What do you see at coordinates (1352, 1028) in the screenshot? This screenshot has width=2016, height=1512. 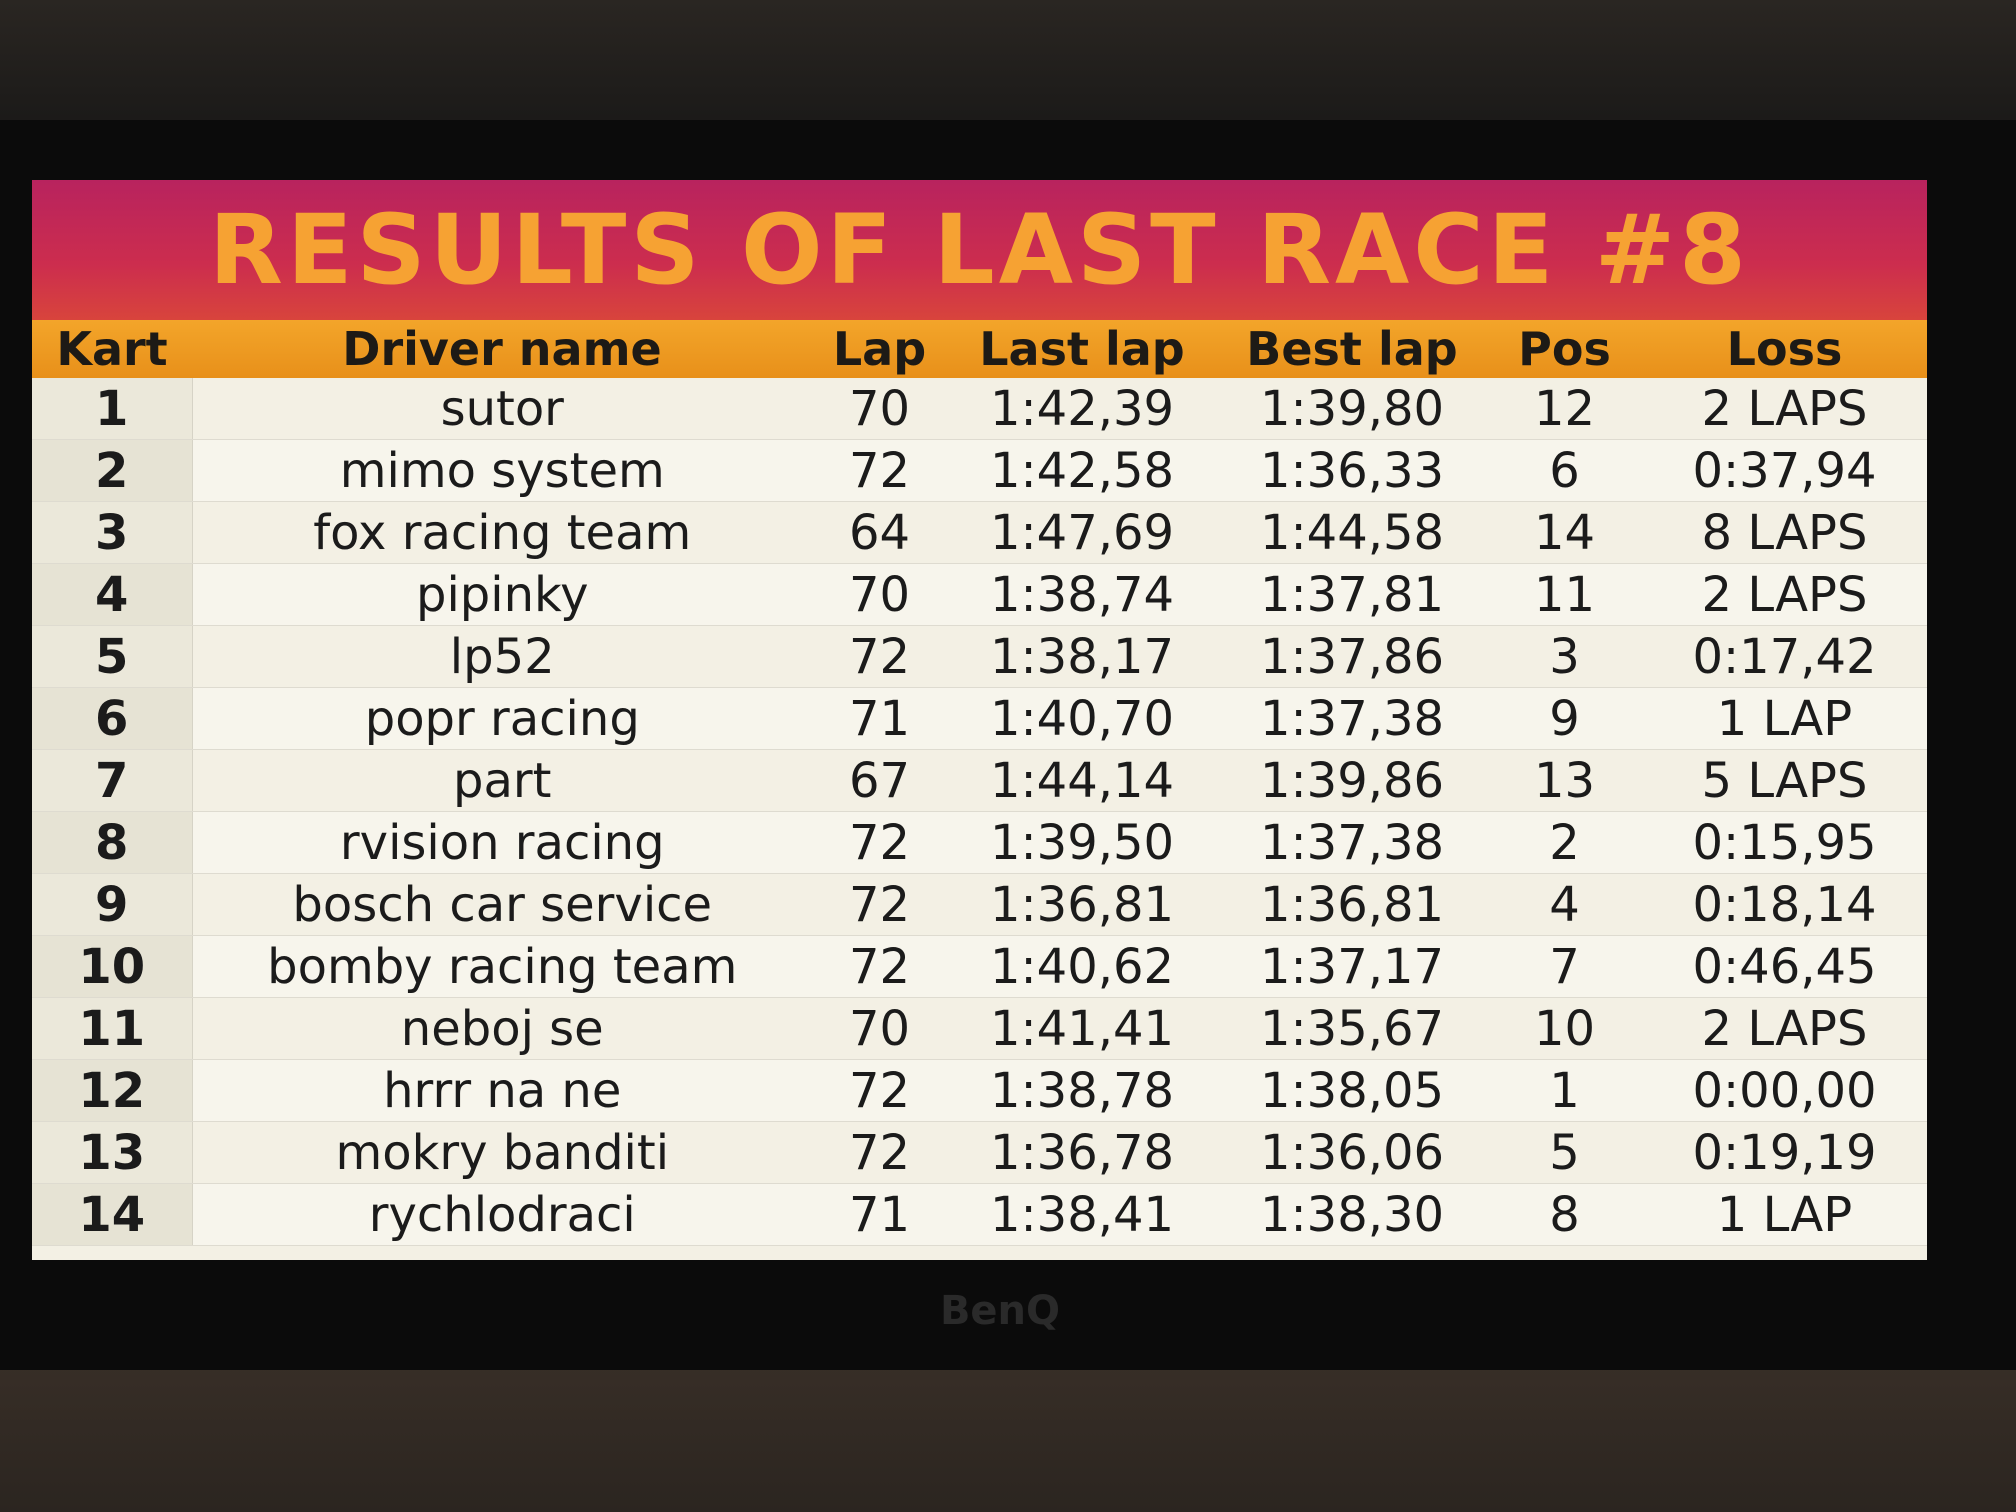 I see `cell: 1:35,67` at bounding box center [1352, 1028].